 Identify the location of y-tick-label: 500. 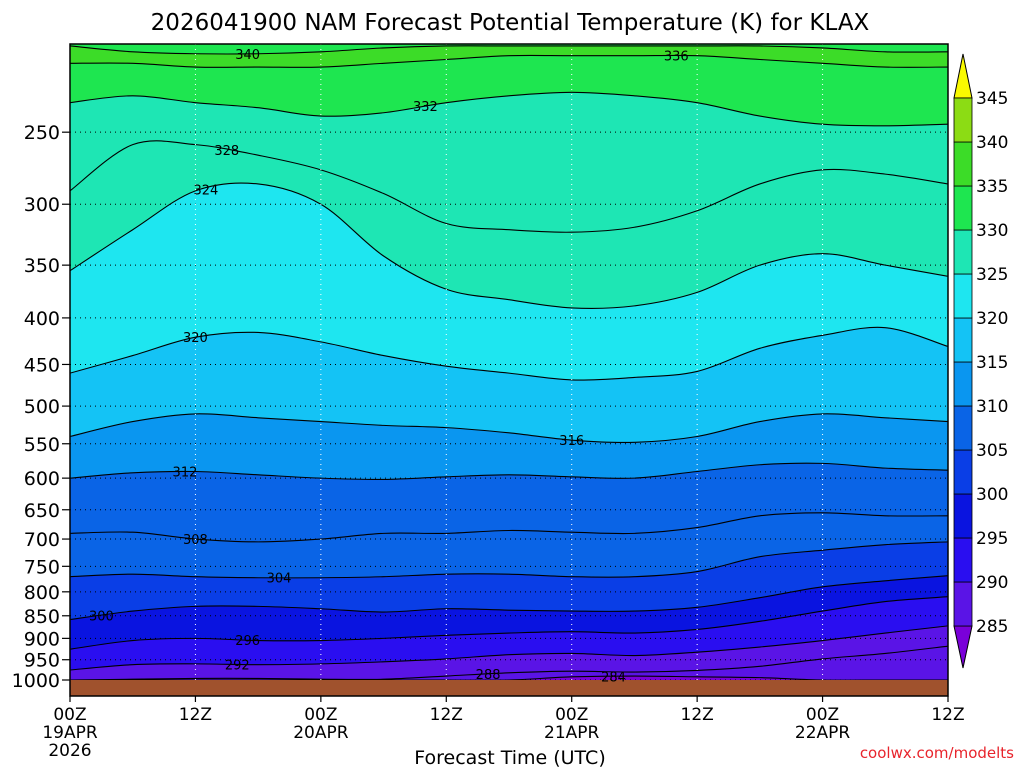
(42, 407).